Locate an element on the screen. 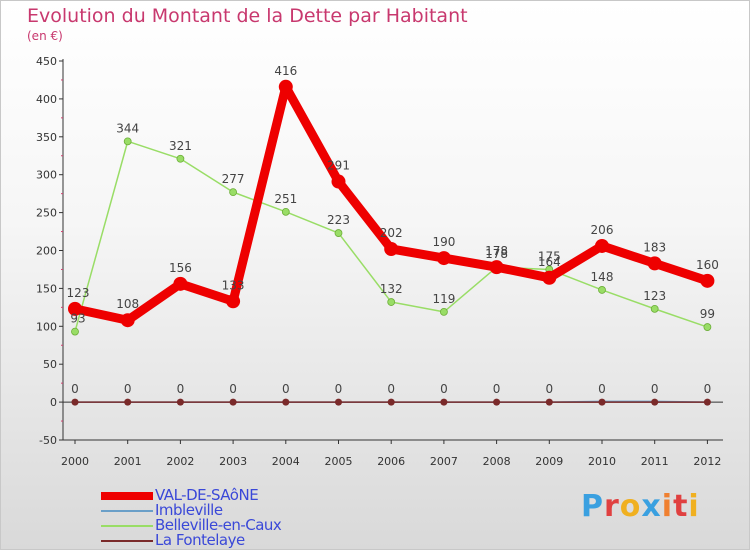  data-label-val-de-saone: 133 is located at coordinates (233, 285).